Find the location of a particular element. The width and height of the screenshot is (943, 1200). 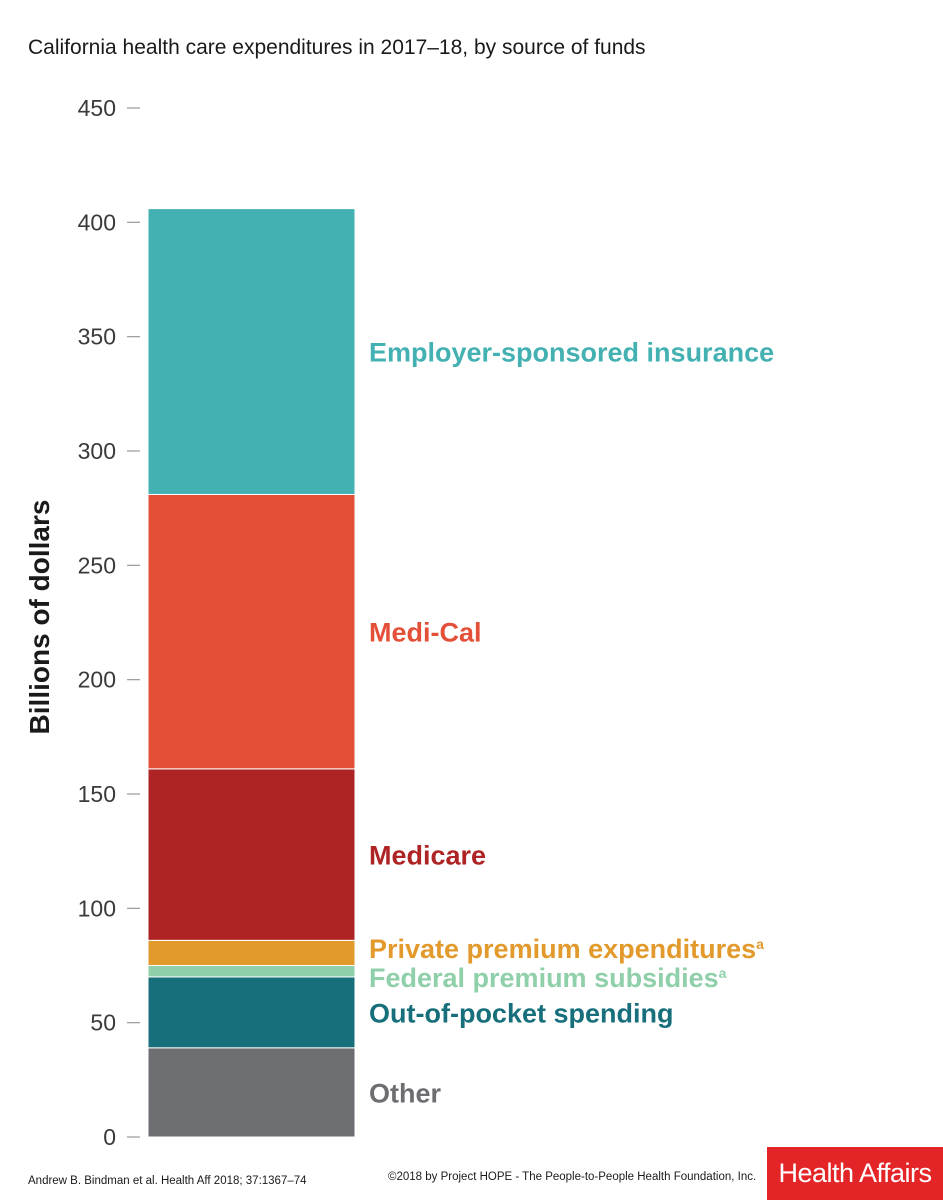

segment-label: Other is located at coordinates (405, 1093).